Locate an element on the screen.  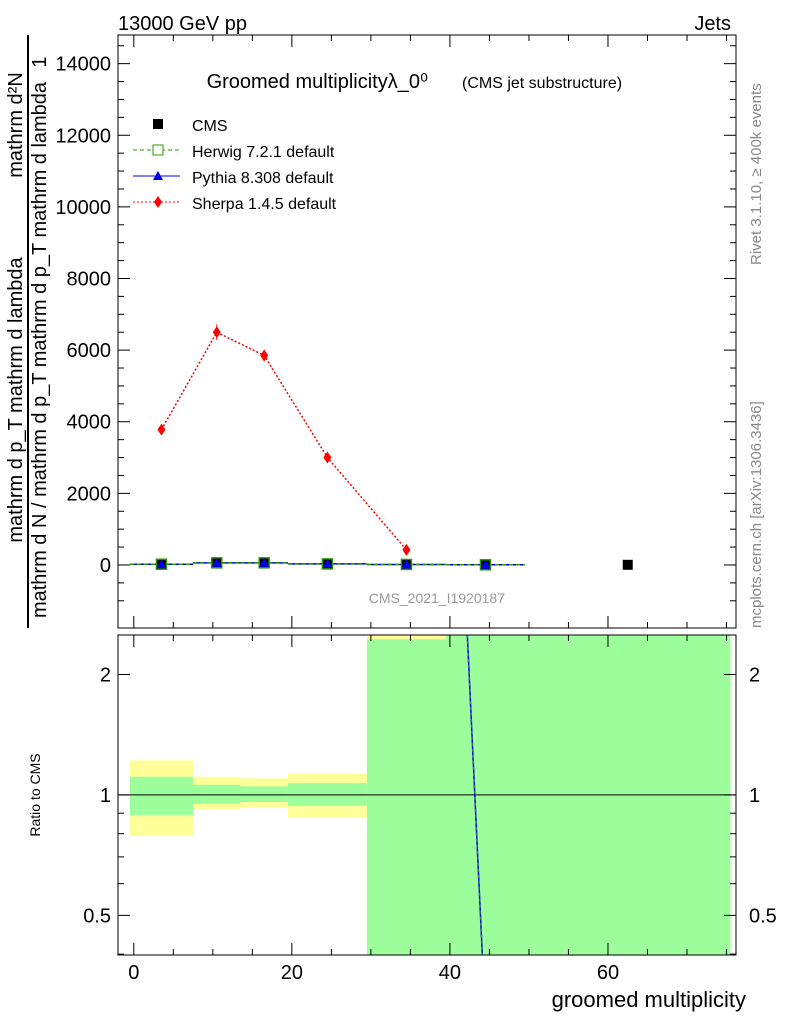
cms-point is located at coordinates (627, 564).